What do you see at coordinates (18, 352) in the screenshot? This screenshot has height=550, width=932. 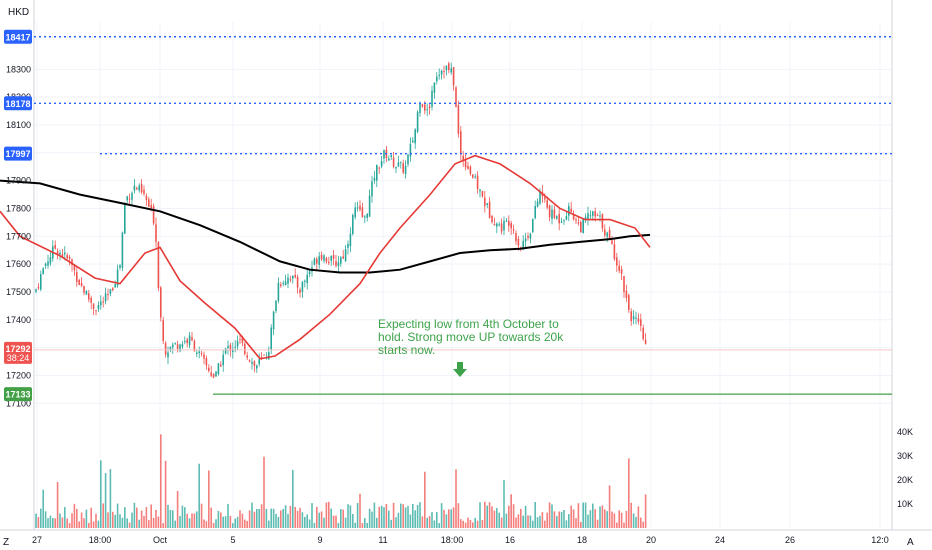 I see `last-price-badge` at bounding box center [18, 352].